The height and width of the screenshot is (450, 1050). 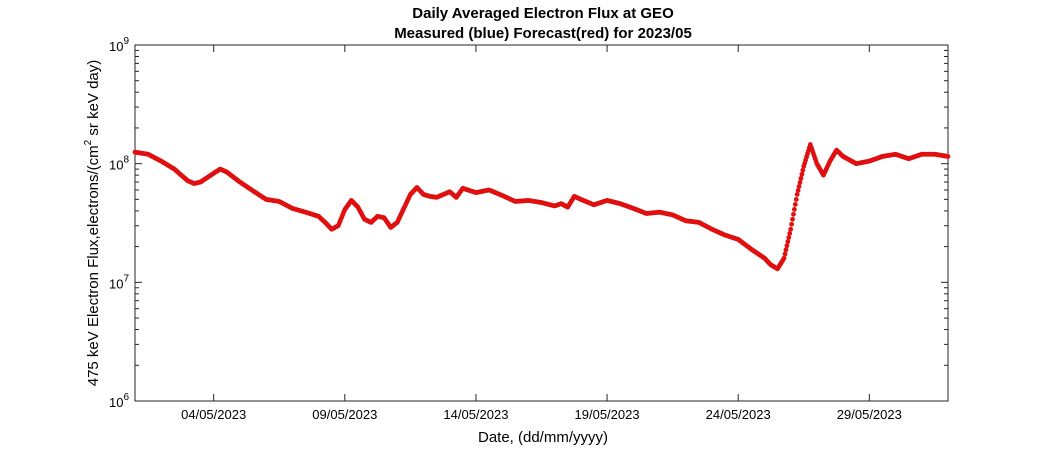 I want to click on x-tick-label: 29/05/2023, so click(x=869, y=414).